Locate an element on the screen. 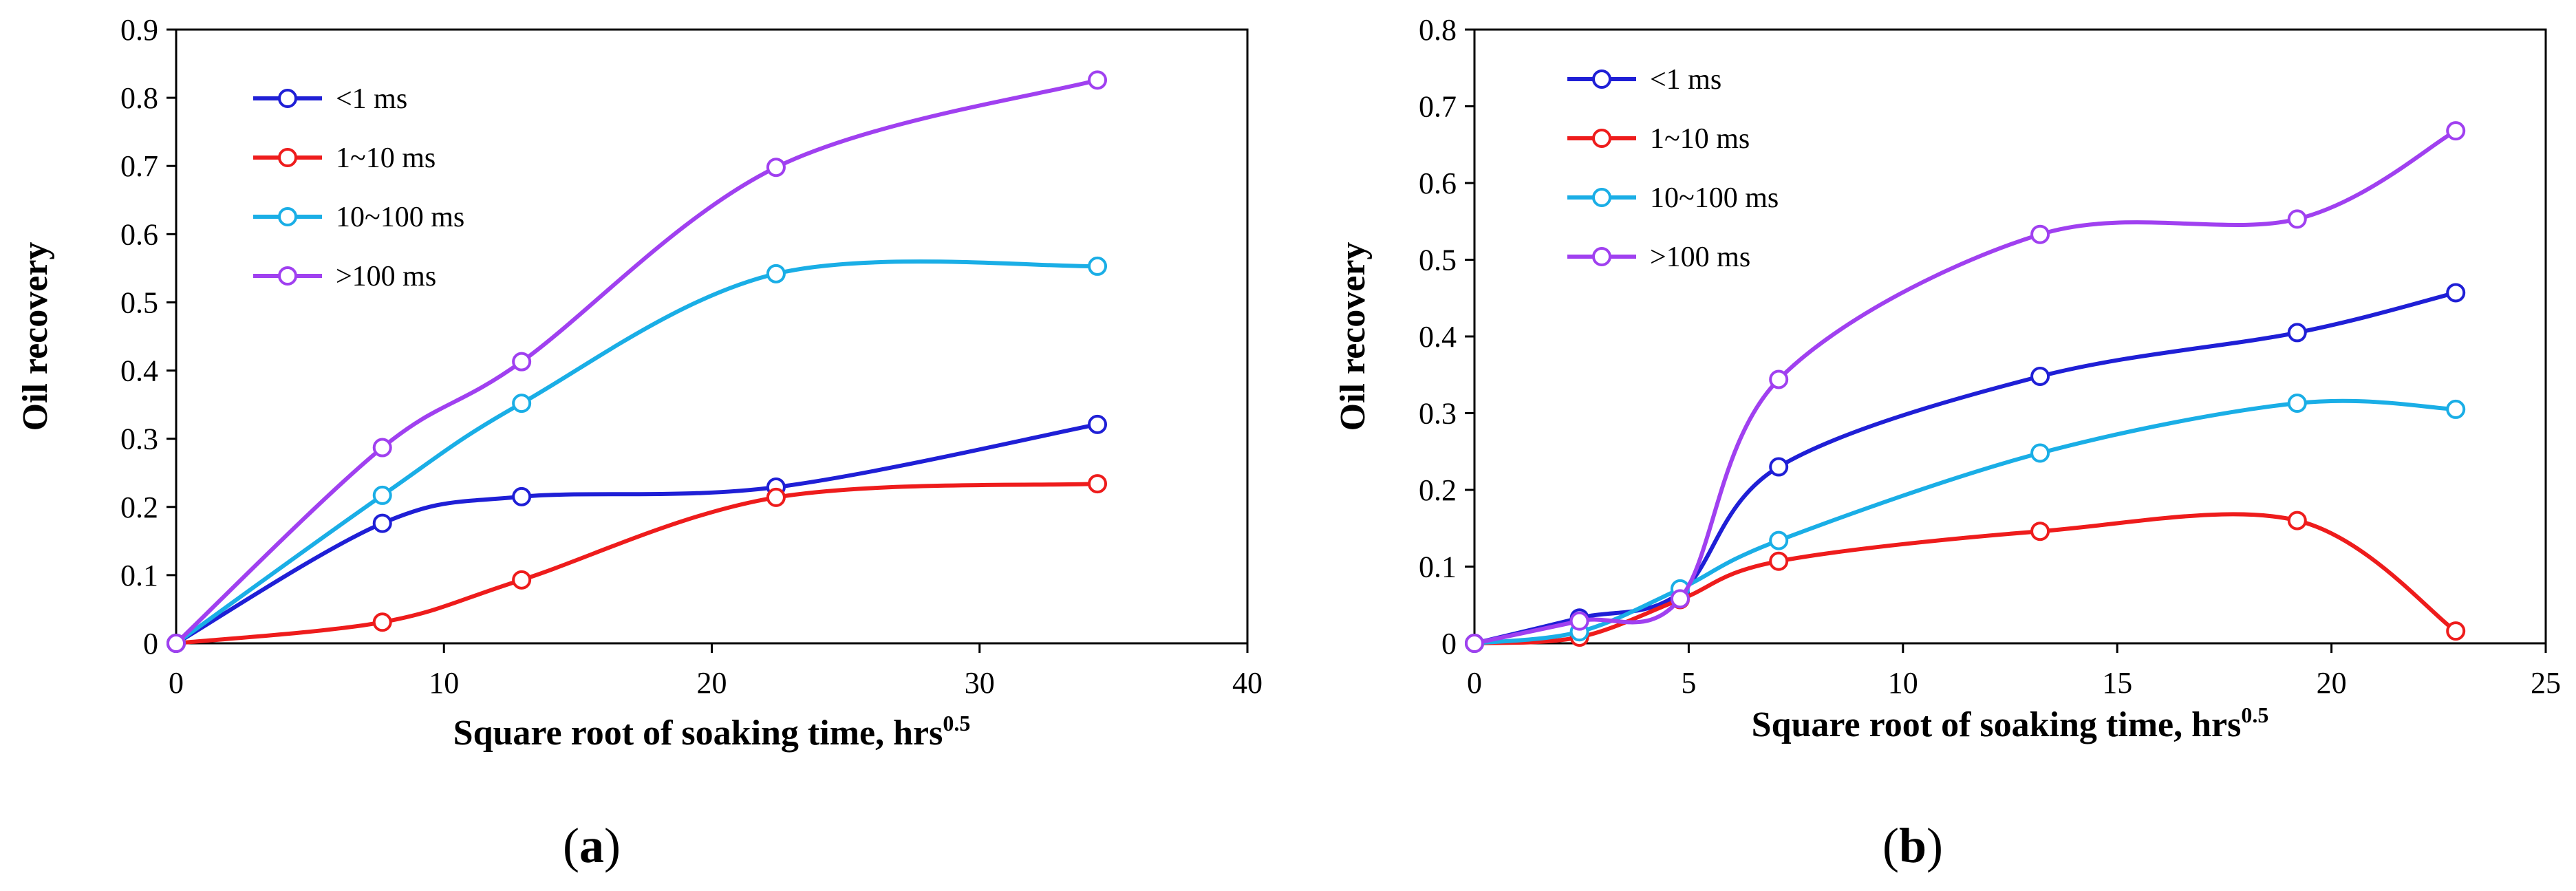 The width and height of the screenshot is (2576, 891). panel-label: (b) is located at coordinates (1913, 845).